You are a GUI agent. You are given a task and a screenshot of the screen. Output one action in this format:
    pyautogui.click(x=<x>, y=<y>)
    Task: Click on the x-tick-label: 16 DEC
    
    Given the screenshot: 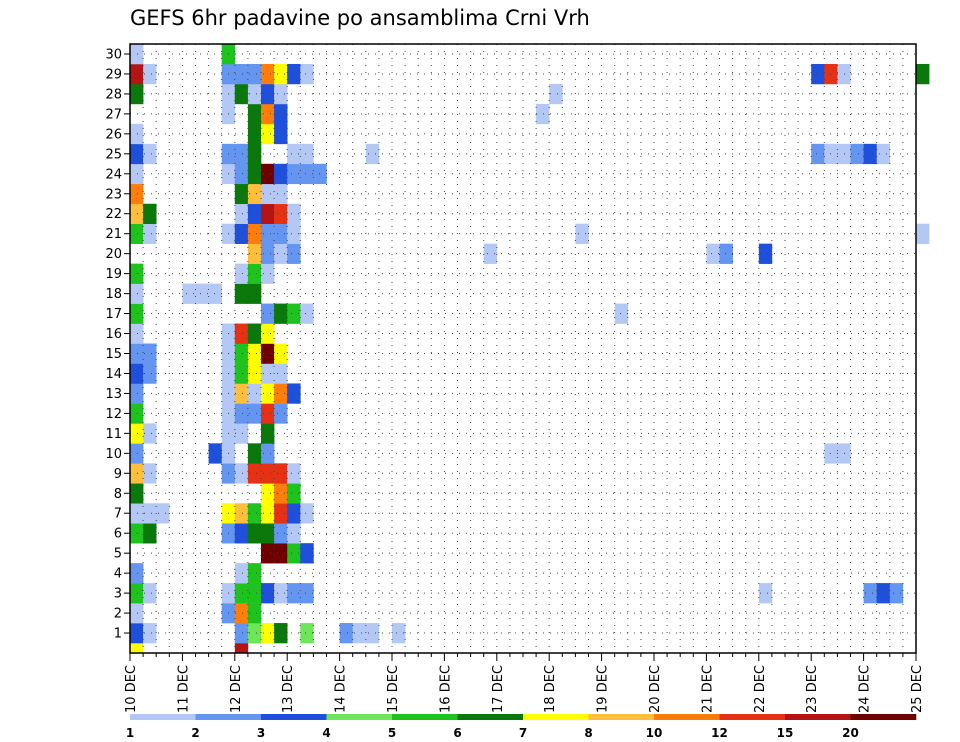 What is the action you would take?
    pyautogui.click(x=445, y=689)
    